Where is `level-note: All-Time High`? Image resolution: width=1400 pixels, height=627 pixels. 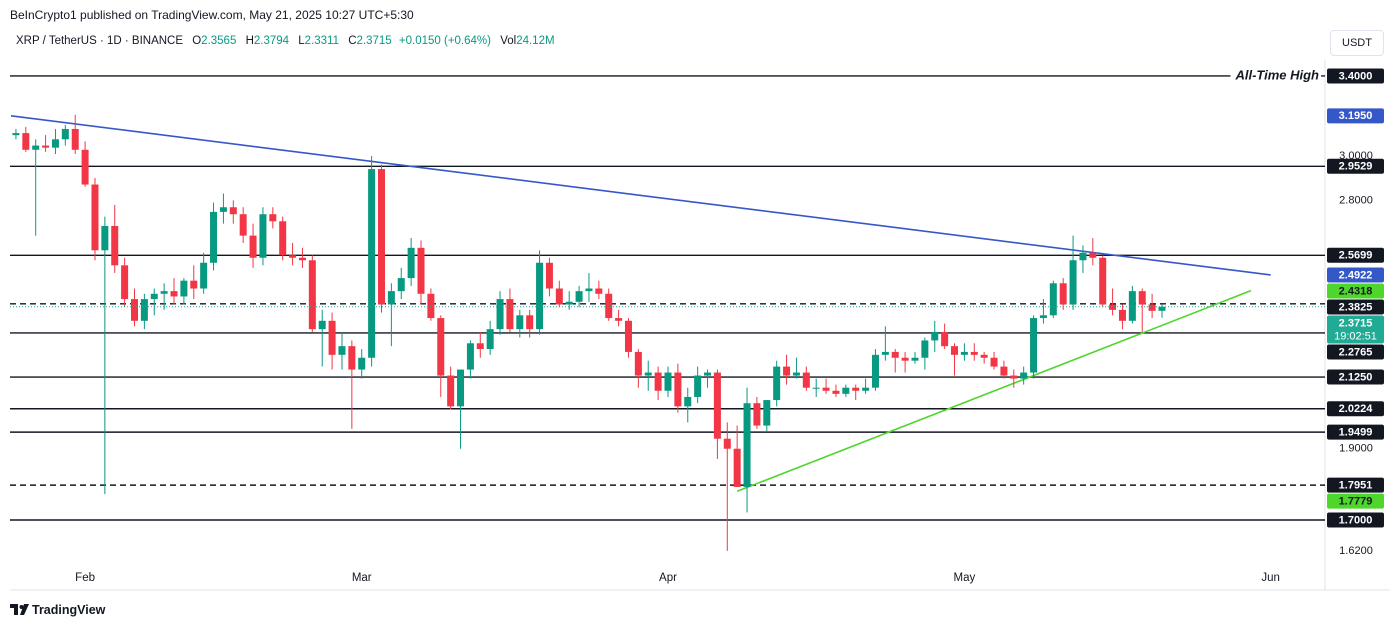 level-note: All-Time High is located at coordinates (1276, 74).